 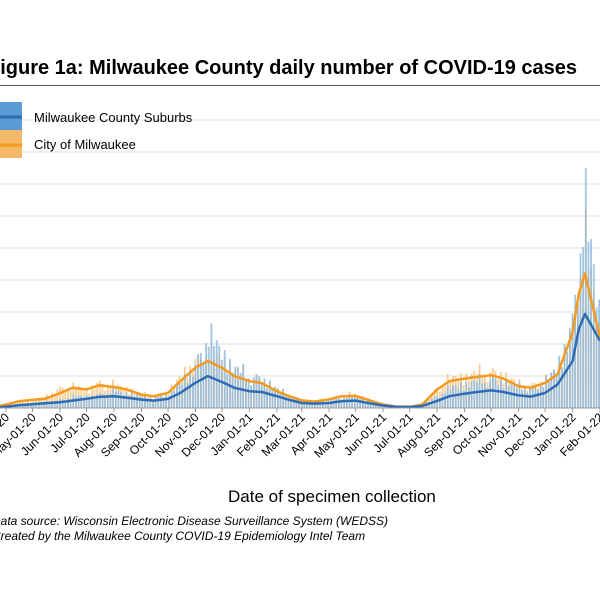 I want to click on legend-label-city: City of Milwaukee, so click(x=85, y=144).